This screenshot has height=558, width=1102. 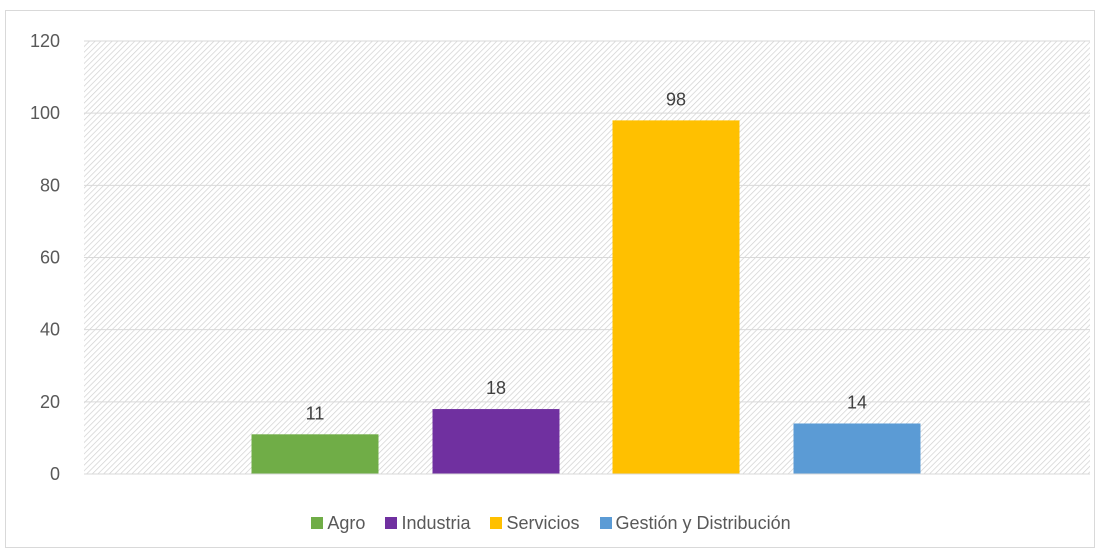 I want to click on bar-servicios, so click(x=676, y=297).